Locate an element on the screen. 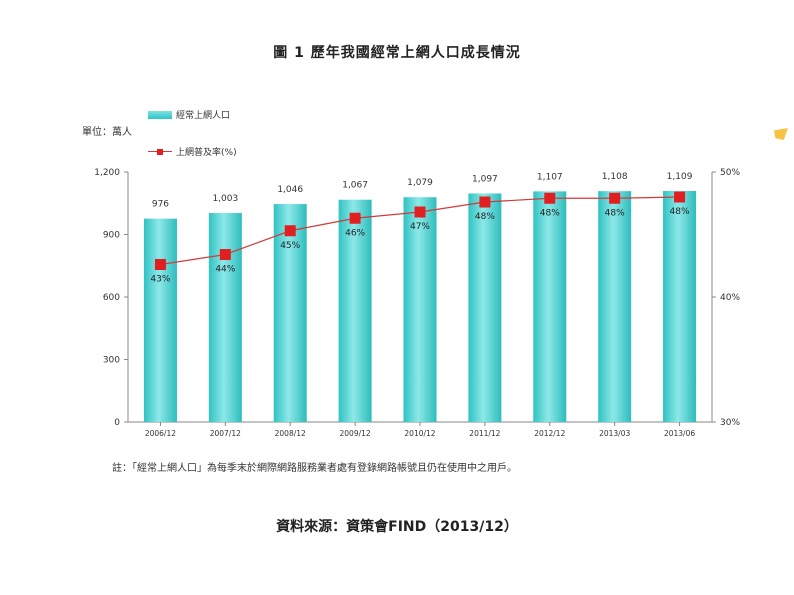 The width and height of the screenshot is (794, 595). bar-value-label: 1,107 is located at coordinates (550, 177).